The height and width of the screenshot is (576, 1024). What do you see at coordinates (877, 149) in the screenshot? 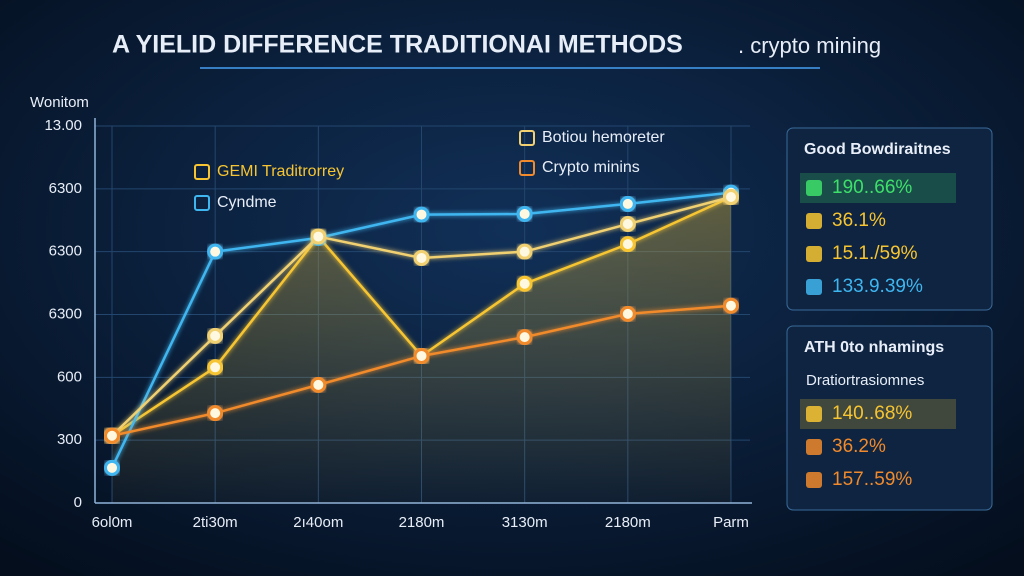
I see `panel-title: Good Bowdiraitnes` at bounding box center [877, 149].